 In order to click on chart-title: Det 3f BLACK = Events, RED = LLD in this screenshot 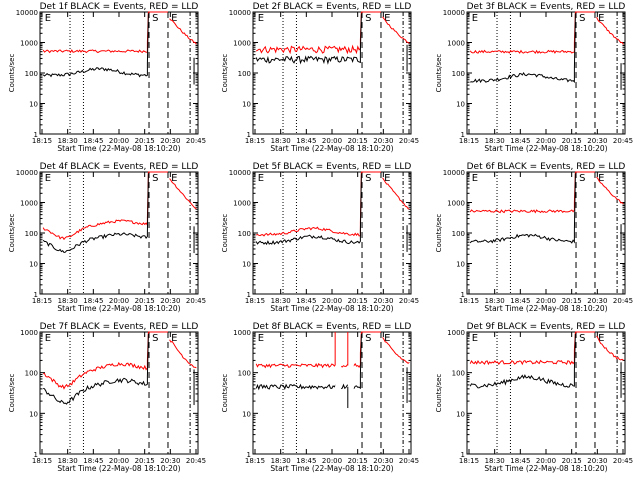, I will do `click(546, 7)`.